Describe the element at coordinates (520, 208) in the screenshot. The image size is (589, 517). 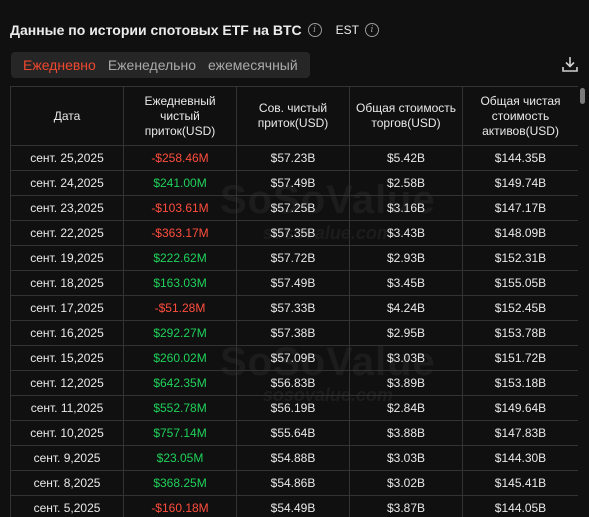
I see `total-net-assets-cell: $147.17B` at that location.